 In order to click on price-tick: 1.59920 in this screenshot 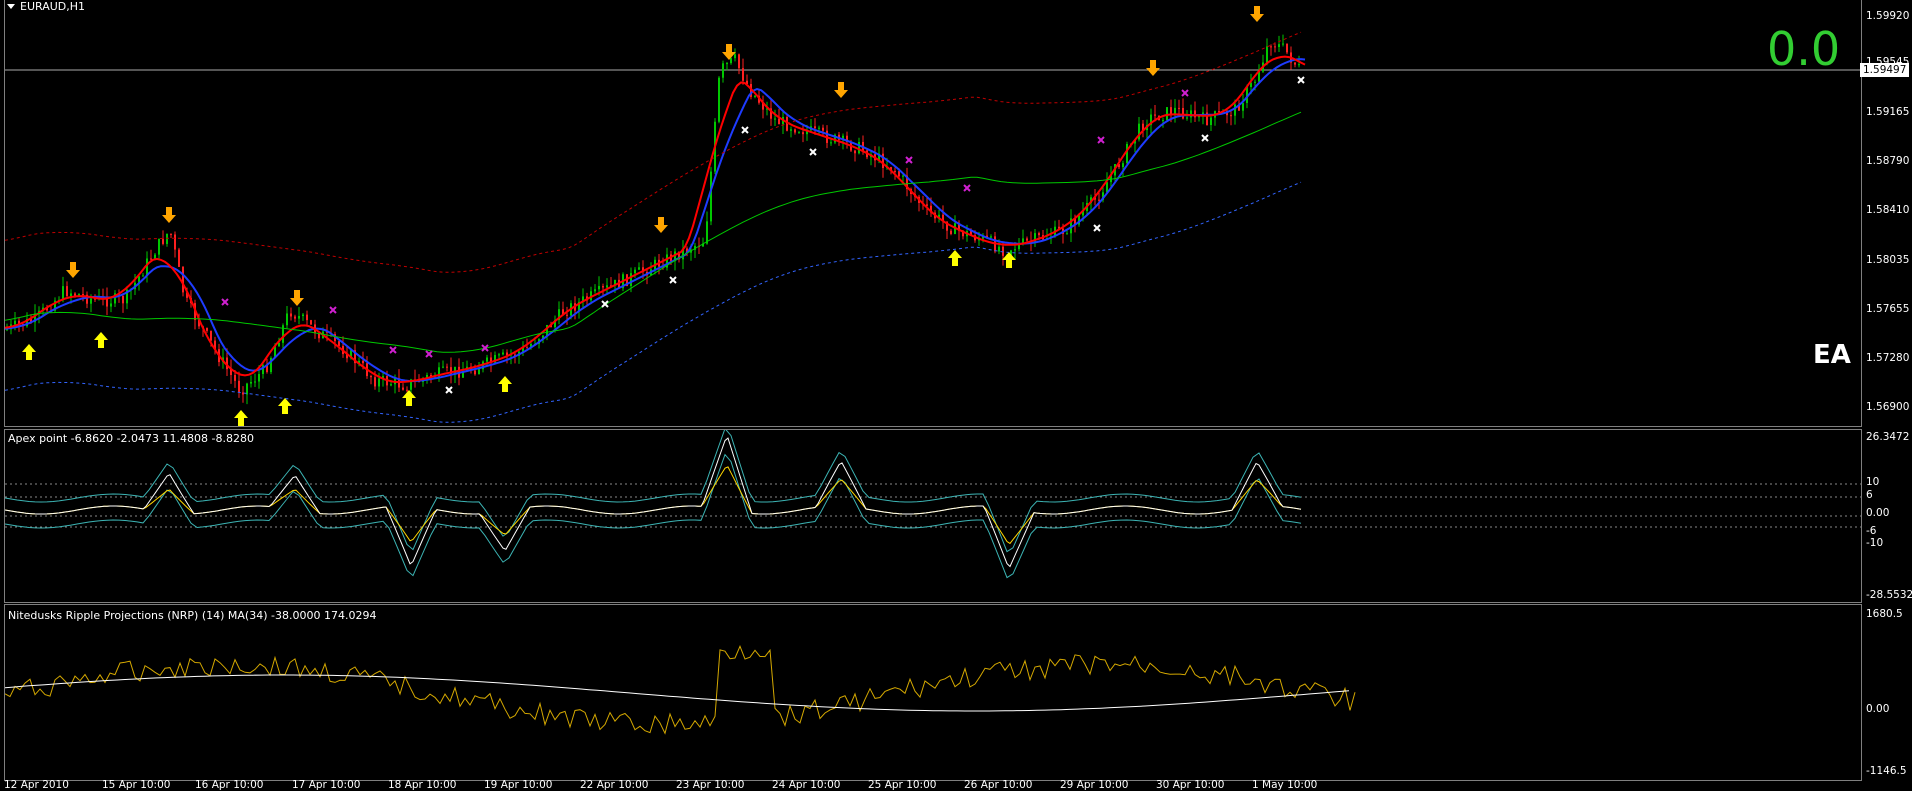, I will do `click(1888, 16)`.